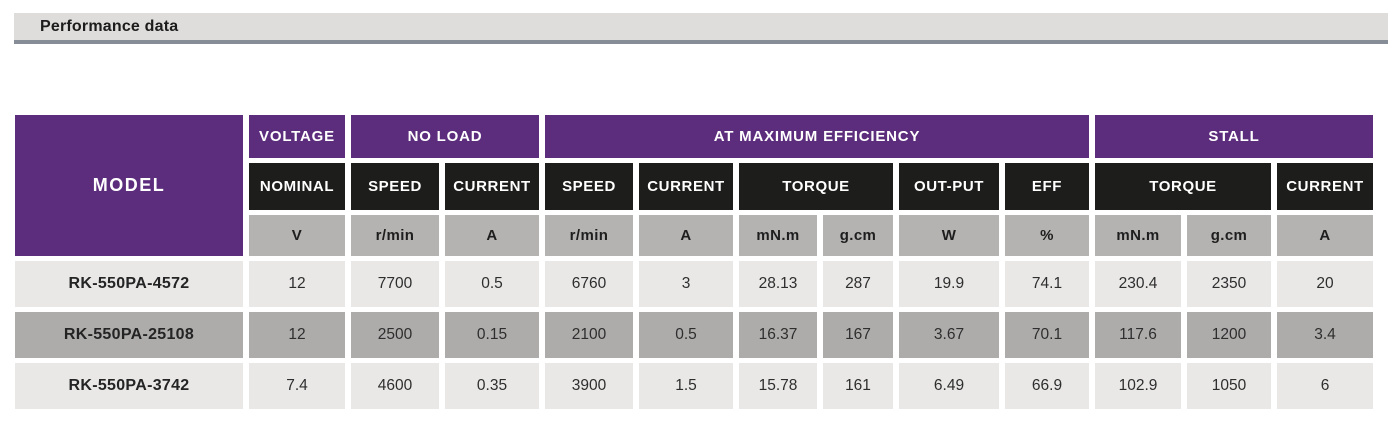 This screenshot has width=1400, height=434. What do you see at coordinates (778, 335) in the screenshot?
I see `cell-maxeff-torque-mnm: 16.37` at bounding box center [778, 335].